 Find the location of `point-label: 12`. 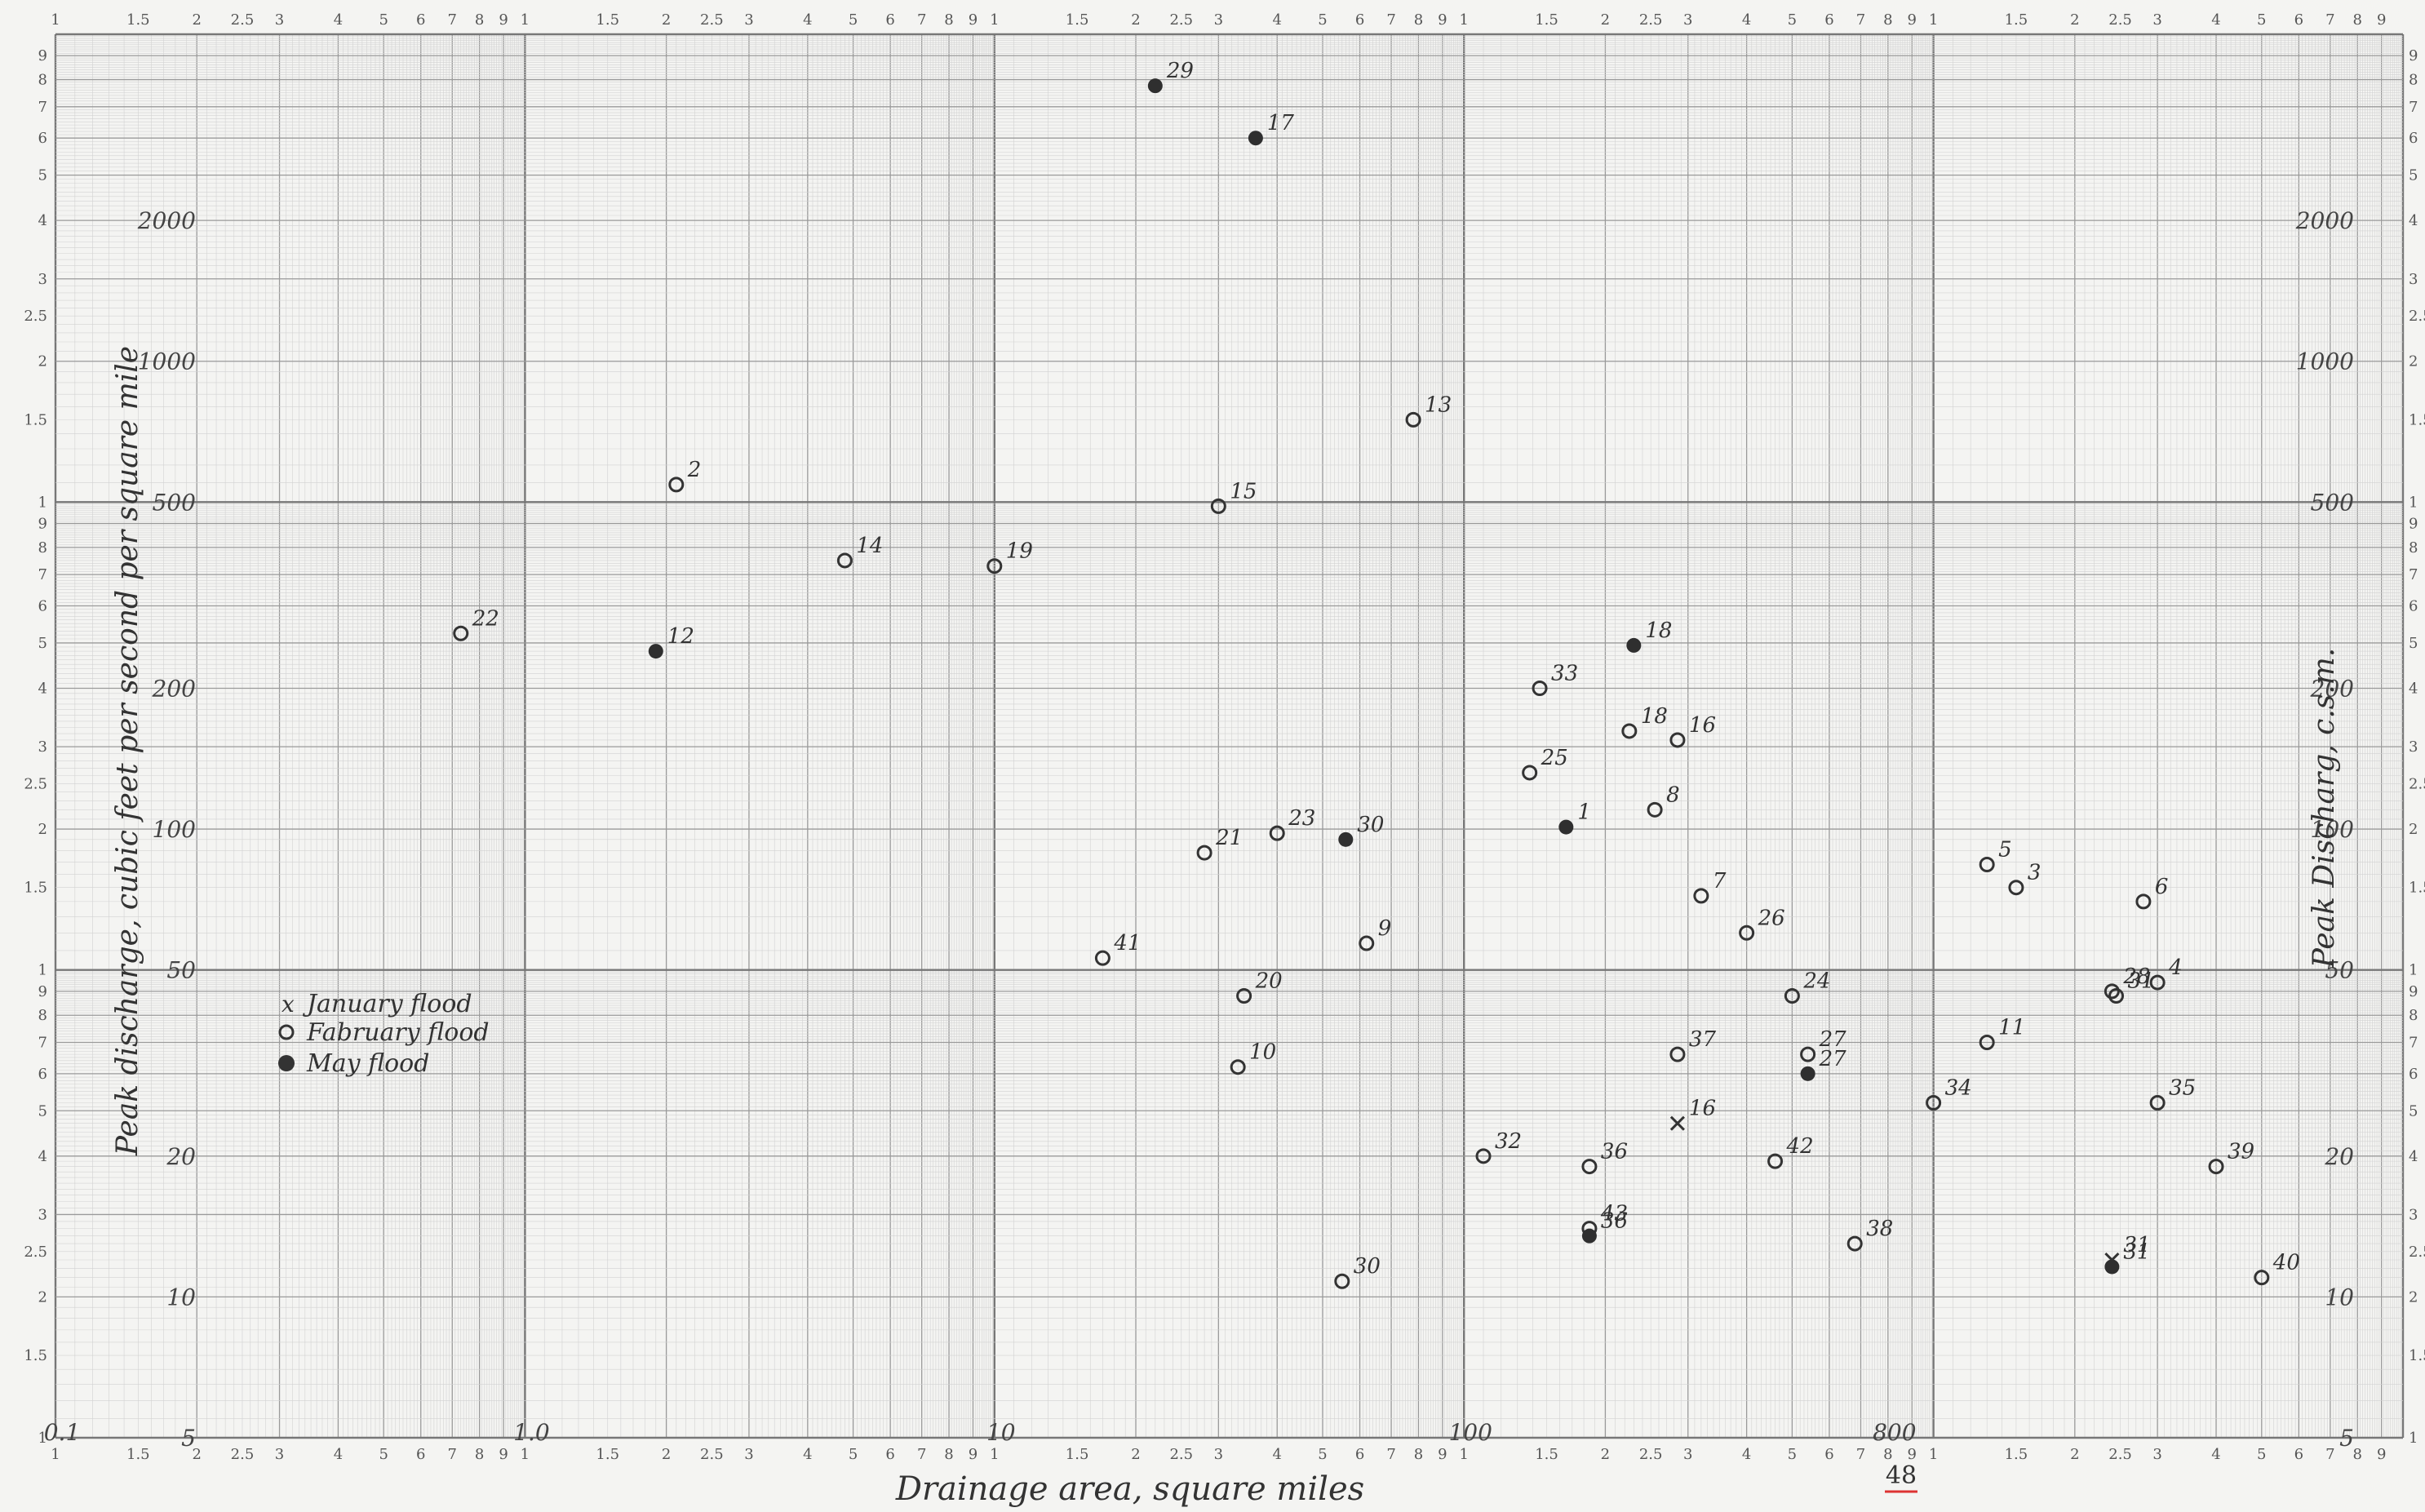

point-label: 12 is located at coordinates (680, 636).